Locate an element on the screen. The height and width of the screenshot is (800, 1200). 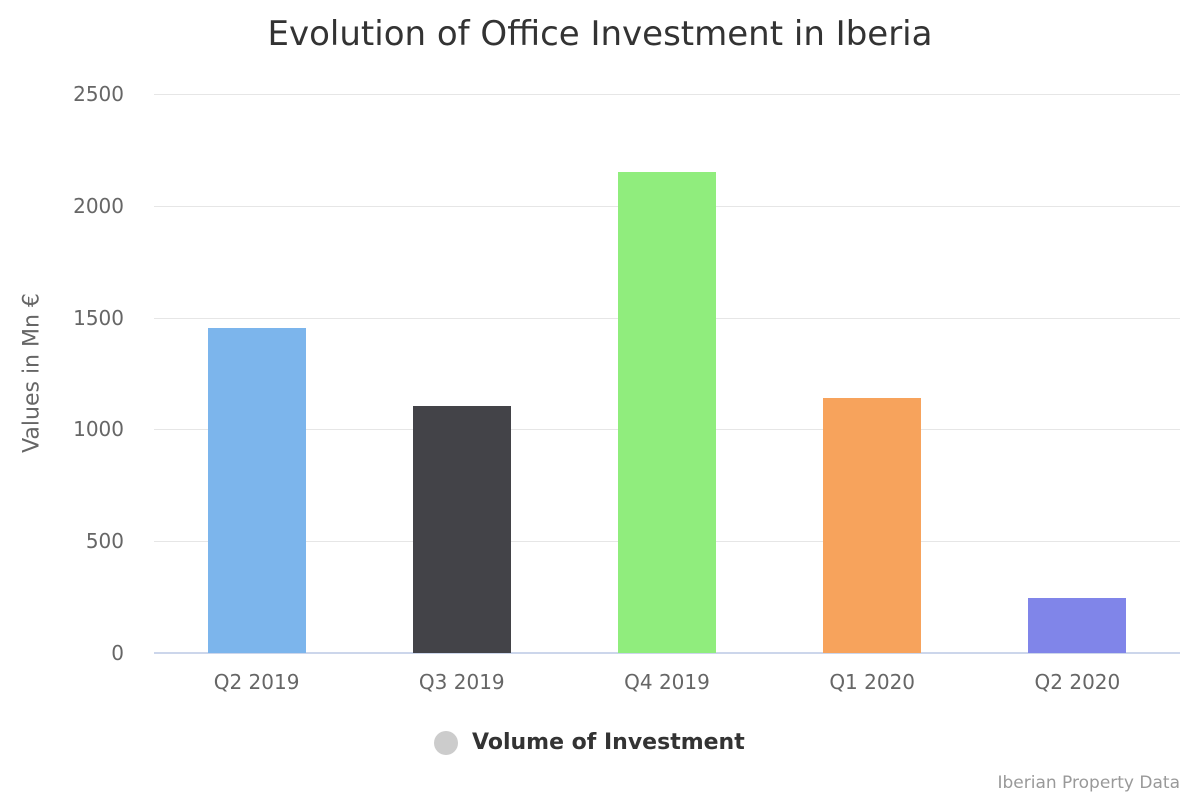
x-tick-label: Q2 2019 is located at coordinates (256, 682).